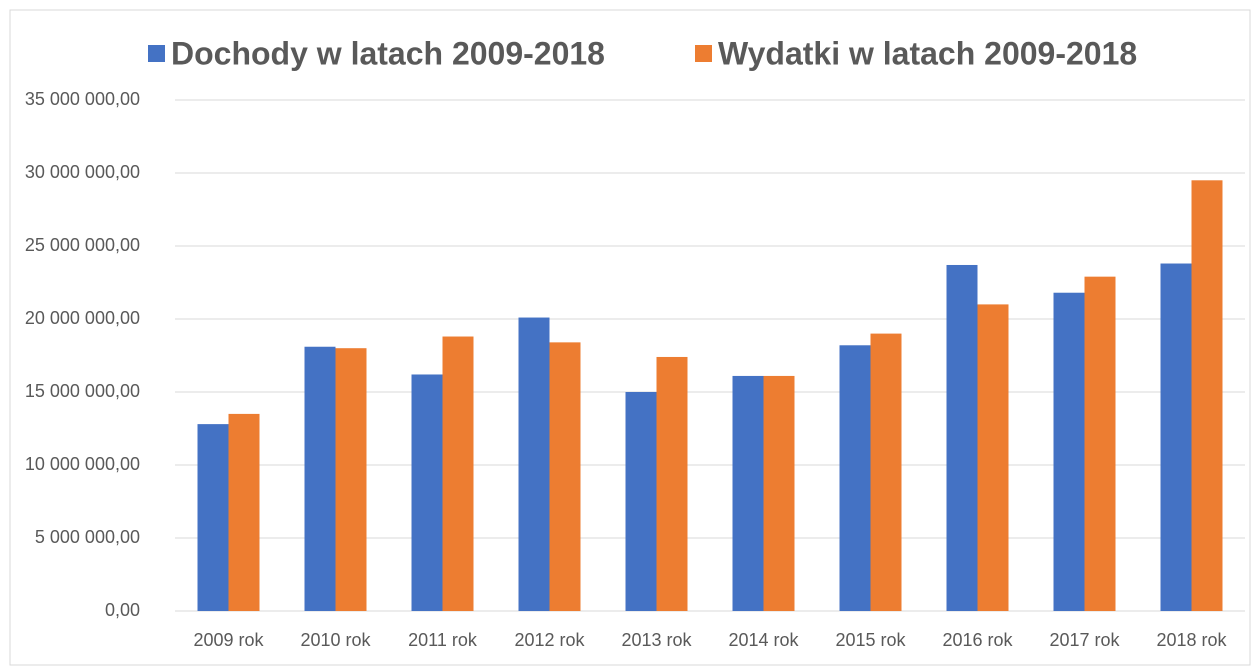  I want to click on y-tick-label: 10 000 000,00, so click(82, 464).